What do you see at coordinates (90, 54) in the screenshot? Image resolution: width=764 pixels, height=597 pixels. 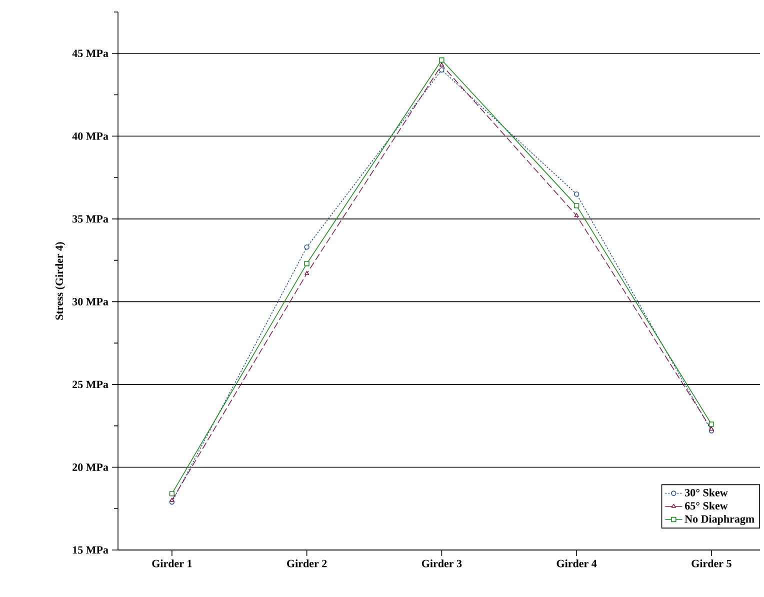 I see `y-tick-label: 45 MPa` at bounding box center [90, 54].